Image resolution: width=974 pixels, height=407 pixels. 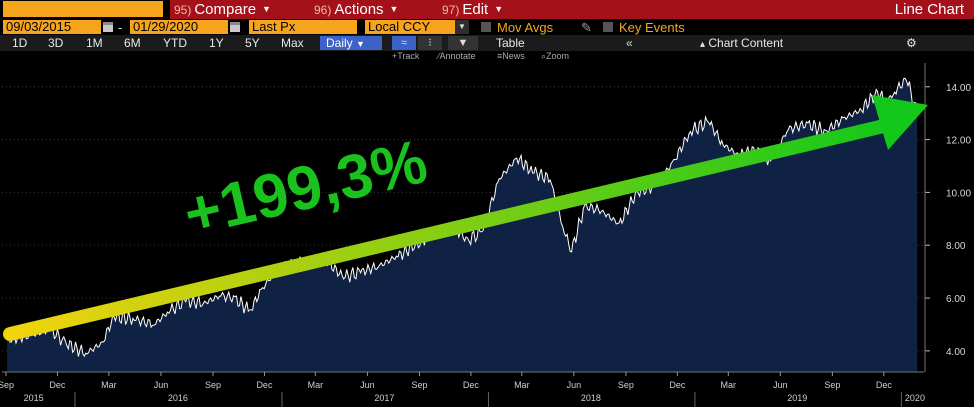 What do you see at coordinates (406, 56) in the screenshot?
I see `track-tool: + Track` at bounding box center [406, 56].